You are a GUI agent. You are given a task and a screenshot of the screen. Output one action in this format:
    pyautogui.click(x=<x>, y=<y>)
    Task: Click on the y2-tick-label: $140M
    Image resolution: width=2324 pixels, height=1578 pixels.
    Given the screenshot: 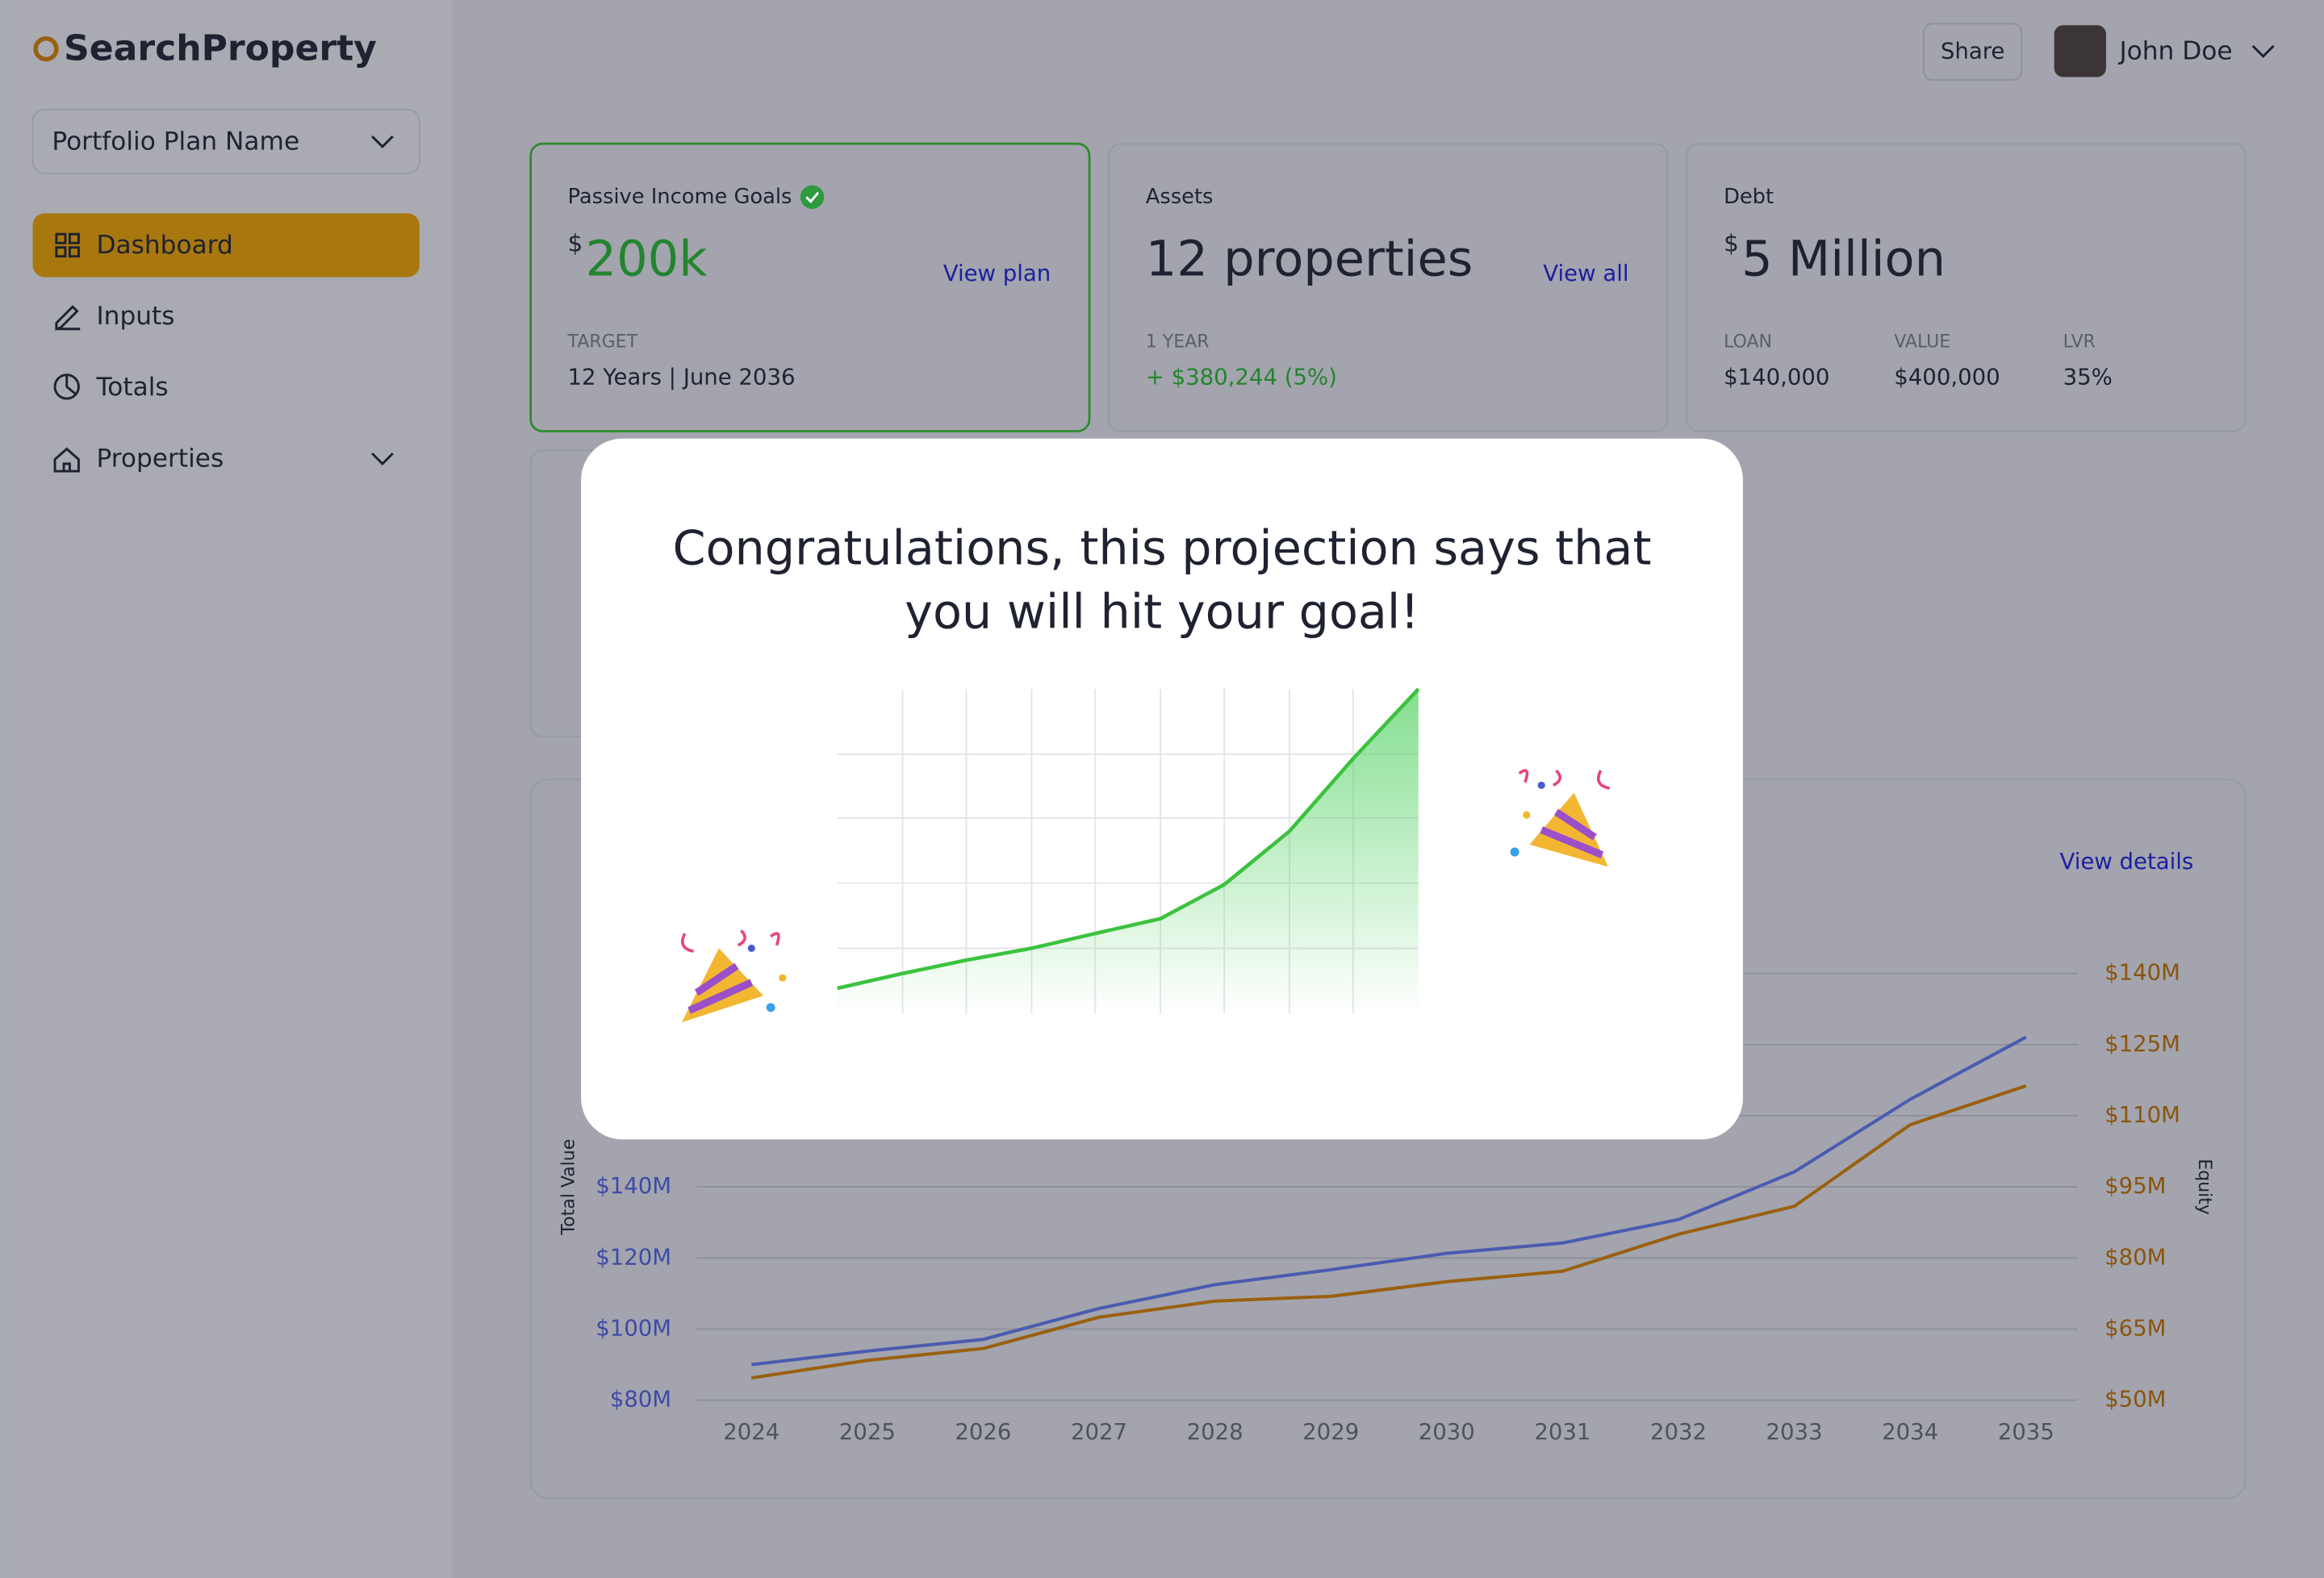 What is the action you would take?
    pyautogui.click(x=2142, y=973)
    